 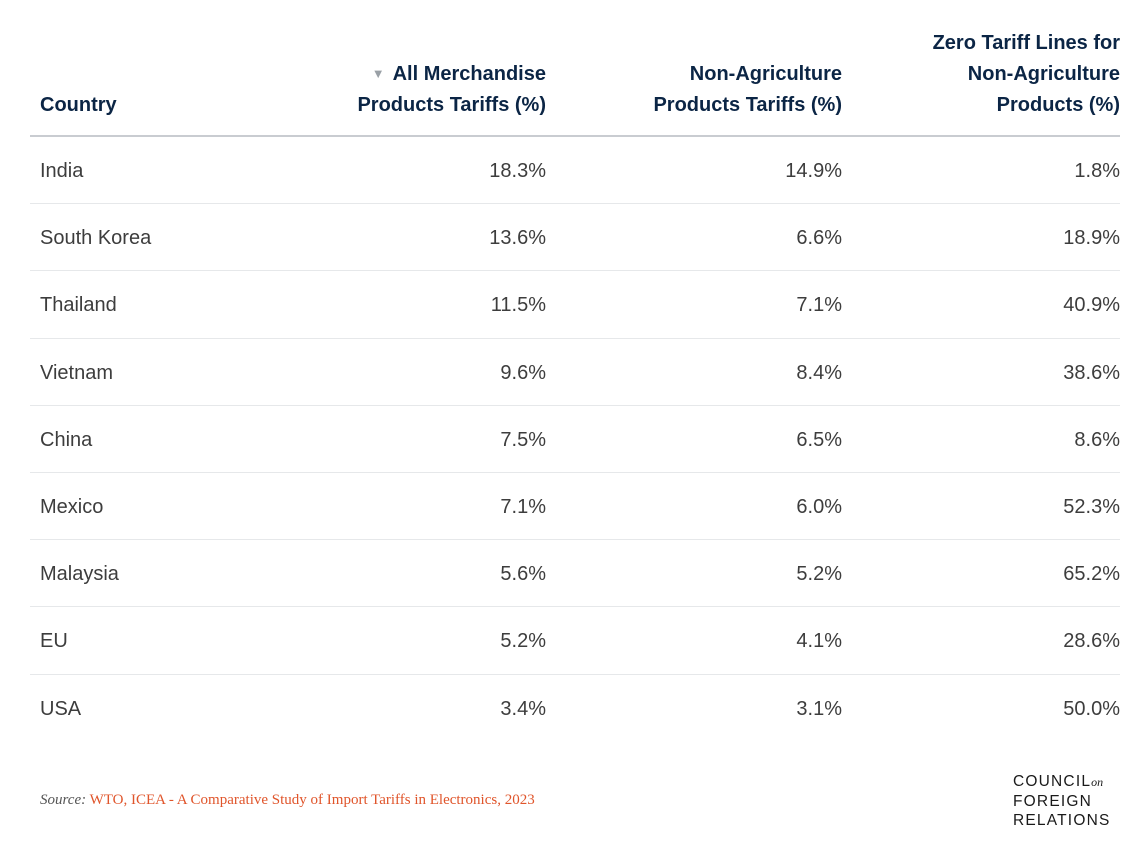 I want to click on cell-non-agriculture: 8.4%, so click(x=819, y=372).